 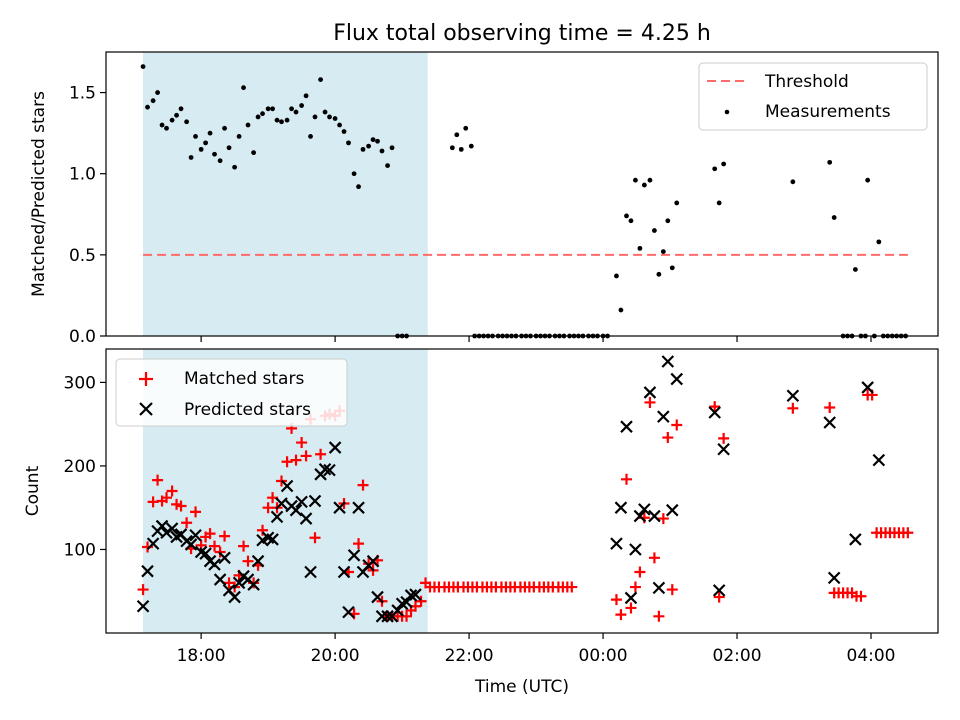 What do you see at coordinates (82, 256) in the screenshot?
I see `y-tick-label: 0.5` at bounding box center [82, 256].